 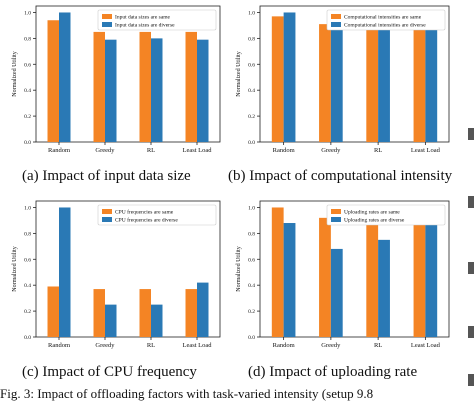 What do you see at coordinates (374, 221) in the screenshot?
I see `legend-label: Uploading rates are diverse` at bounding box center [374, 221].